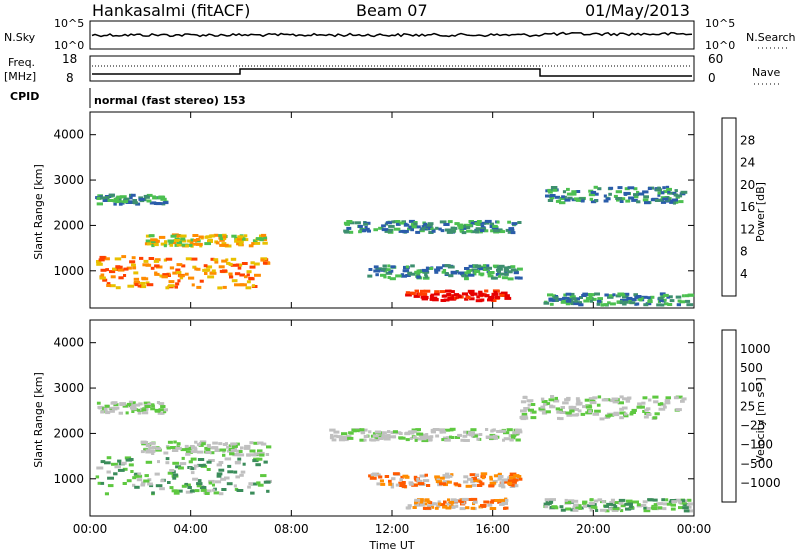 This screenshot has width=800, height=554. What do you see at coordinates (720, 23) in the screenshot?
I see `nsky-tick-right-top: 10^5` at bounding box center [720, 23].